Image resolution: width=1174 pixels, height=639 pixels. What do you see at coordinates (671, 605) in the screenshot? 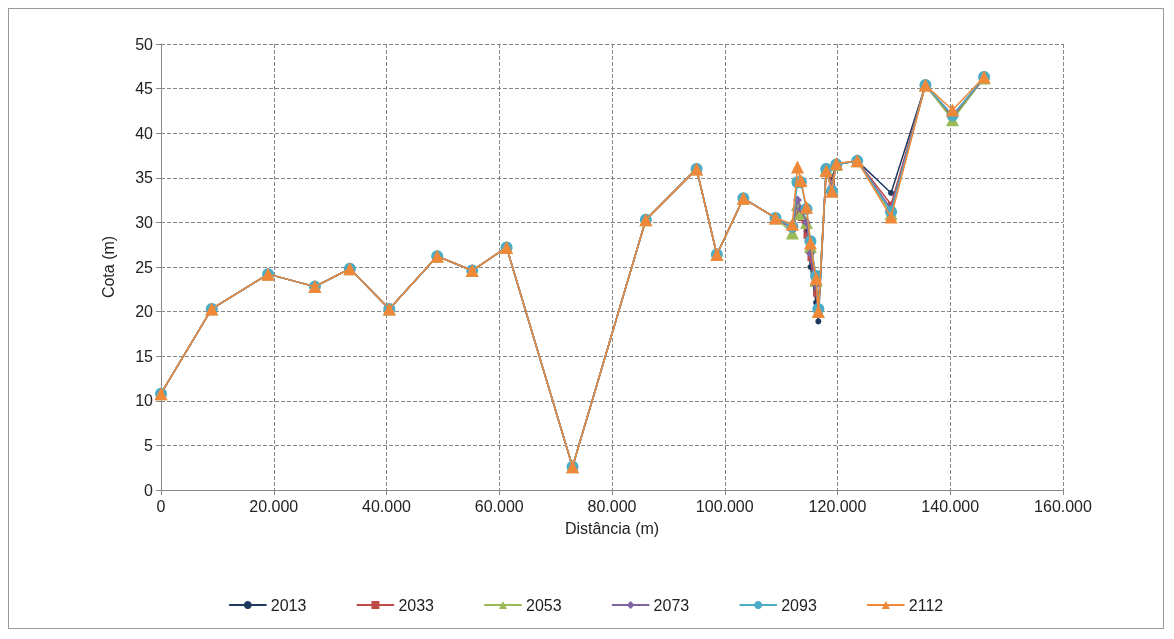
I see `legend-label: 2073` at bounding box center [671, 605].